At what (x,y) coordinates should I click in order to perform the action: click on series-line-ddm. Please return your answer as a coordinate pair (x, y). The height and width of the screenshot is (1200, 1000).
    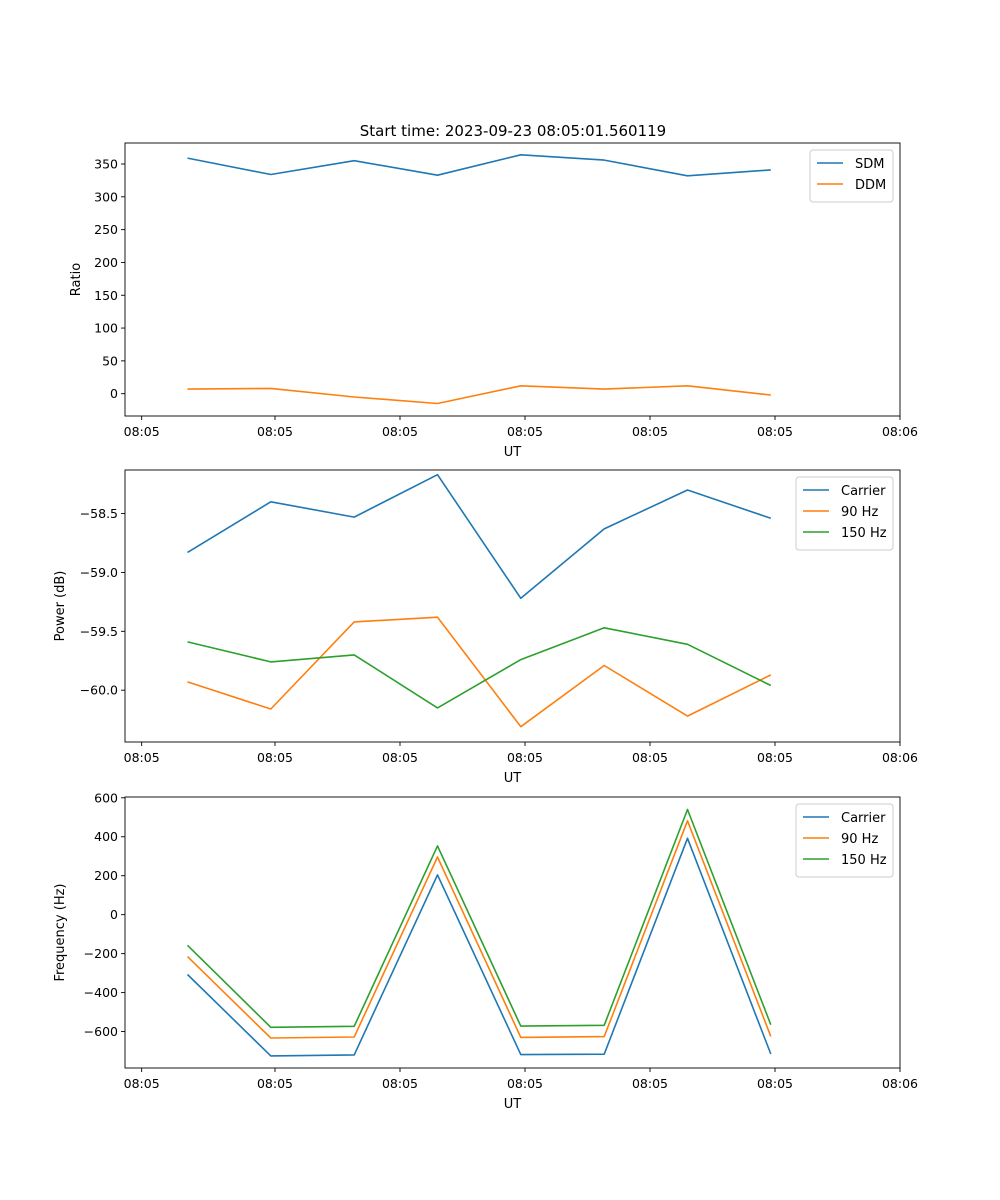
    Looking at the image, I should click on (479, 394).